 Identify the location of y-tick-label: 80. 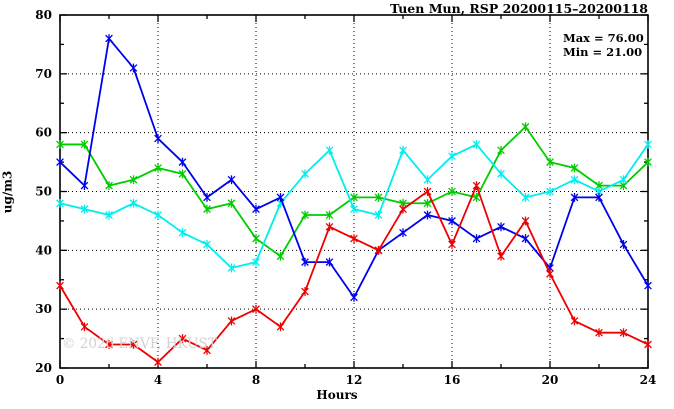
(43, 15).